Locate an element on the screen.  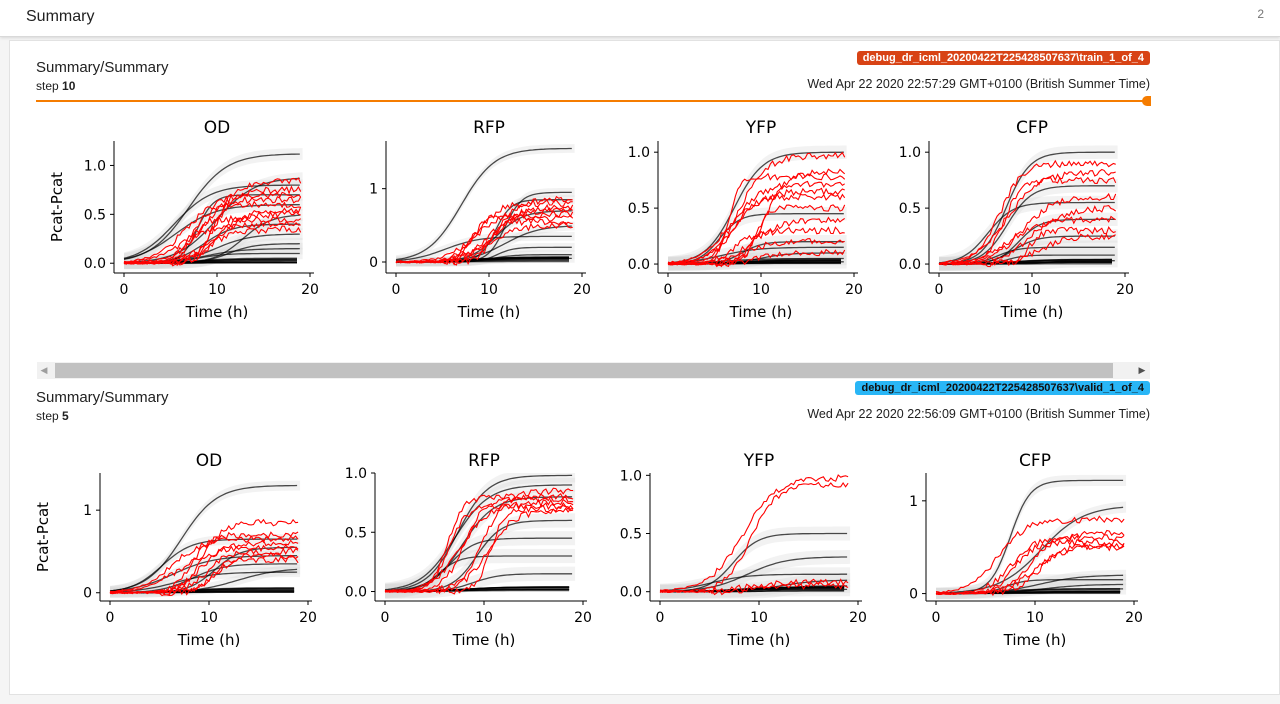
chart-panel: CFP 0.0 0.5 1.0 0 10 20 Time (h) is located at coordinates (1016, 219).